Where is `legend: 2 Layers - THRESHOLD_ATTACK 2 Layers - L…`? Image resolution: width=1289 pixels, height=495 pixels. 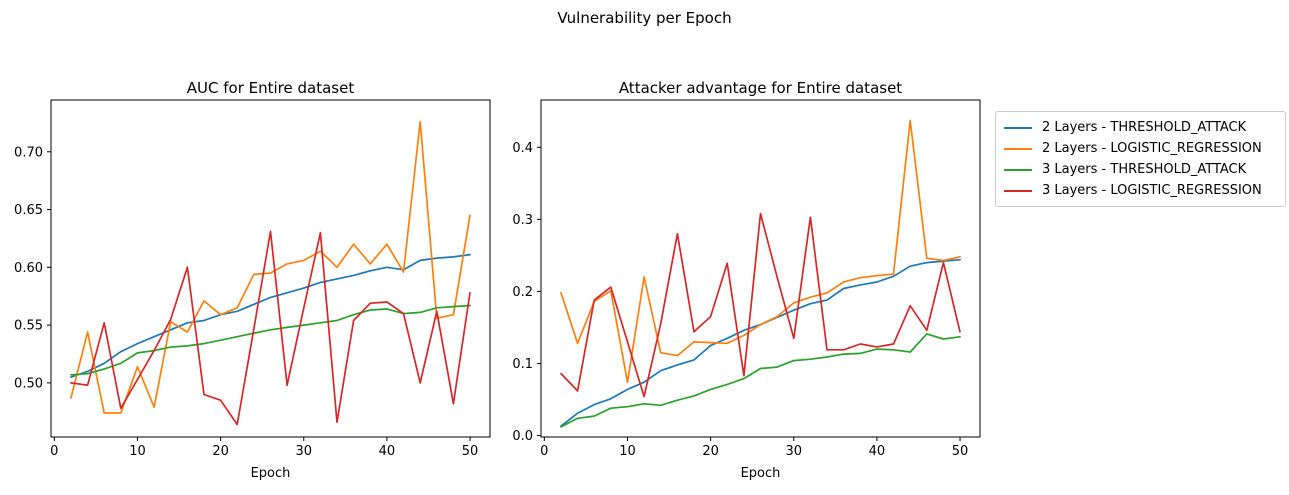
legend: 2 Layers - THRESHOLD_ATTACK 2 Layers - L… is located at coordinates (1140, 159).